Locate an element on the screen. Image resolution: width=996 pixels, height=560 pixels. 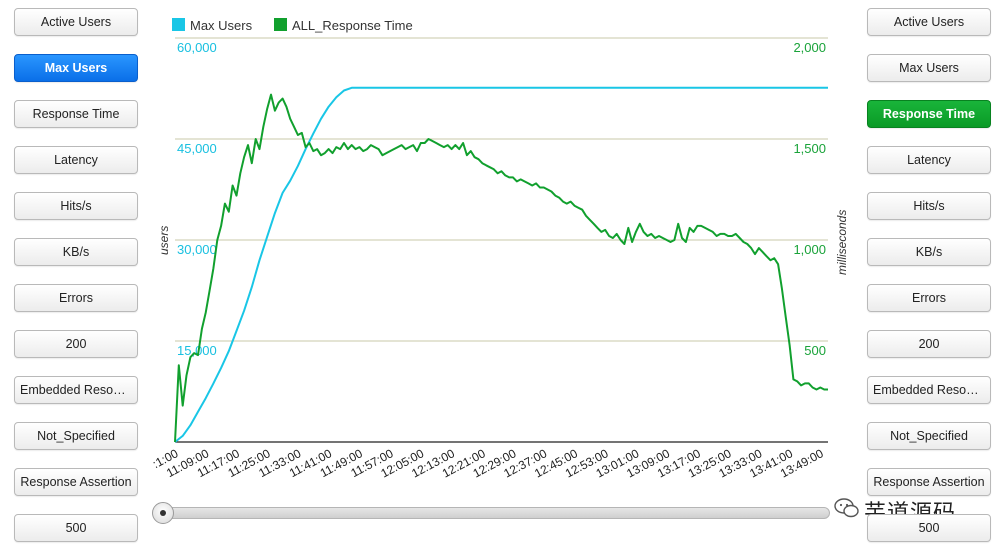
left-max-users-button: Max Users is located at coordinates (76, 68).